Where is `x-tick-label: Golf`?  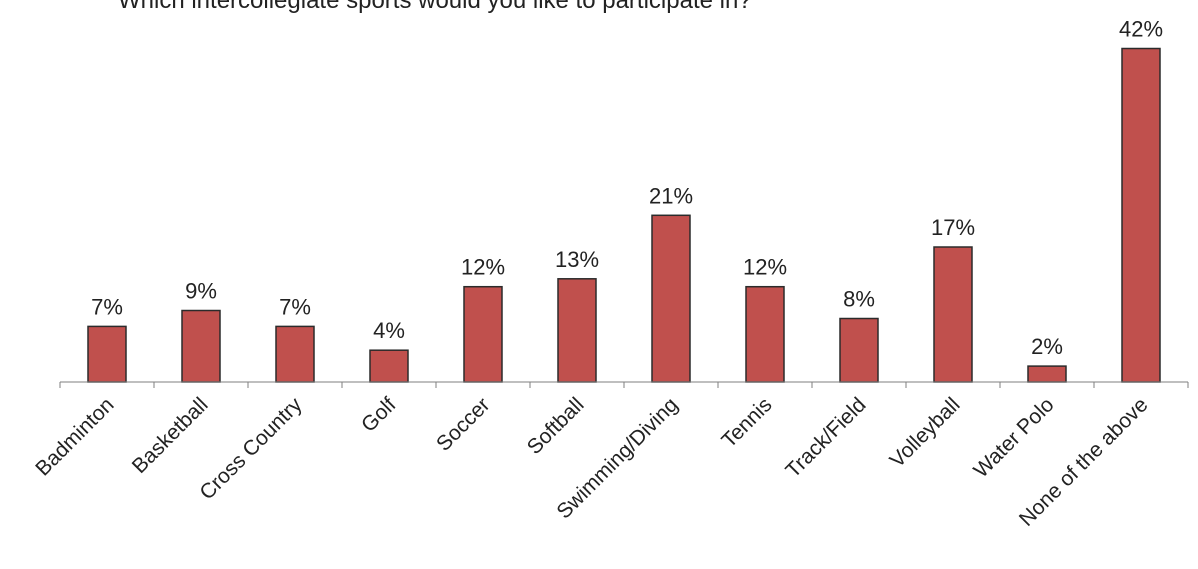 x-tick-label: Golf is located at coordinates (379, 415).